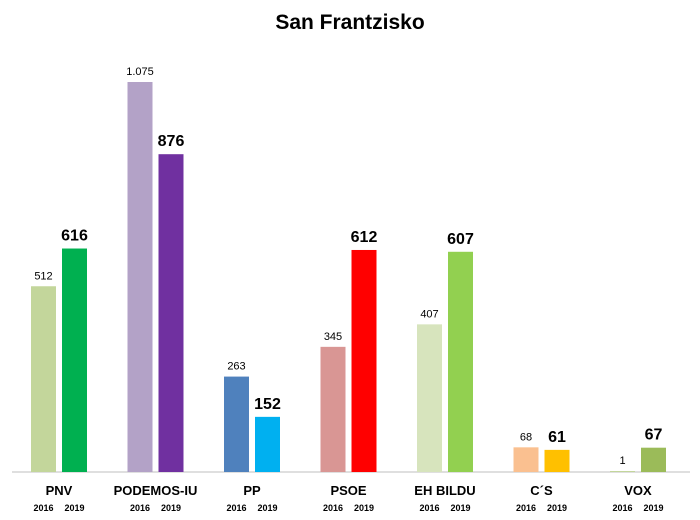 Image resolution: width=700 pixels, height=520 pixels. I want to click on value-label-psoe-2016: 345, so click(333, 337).